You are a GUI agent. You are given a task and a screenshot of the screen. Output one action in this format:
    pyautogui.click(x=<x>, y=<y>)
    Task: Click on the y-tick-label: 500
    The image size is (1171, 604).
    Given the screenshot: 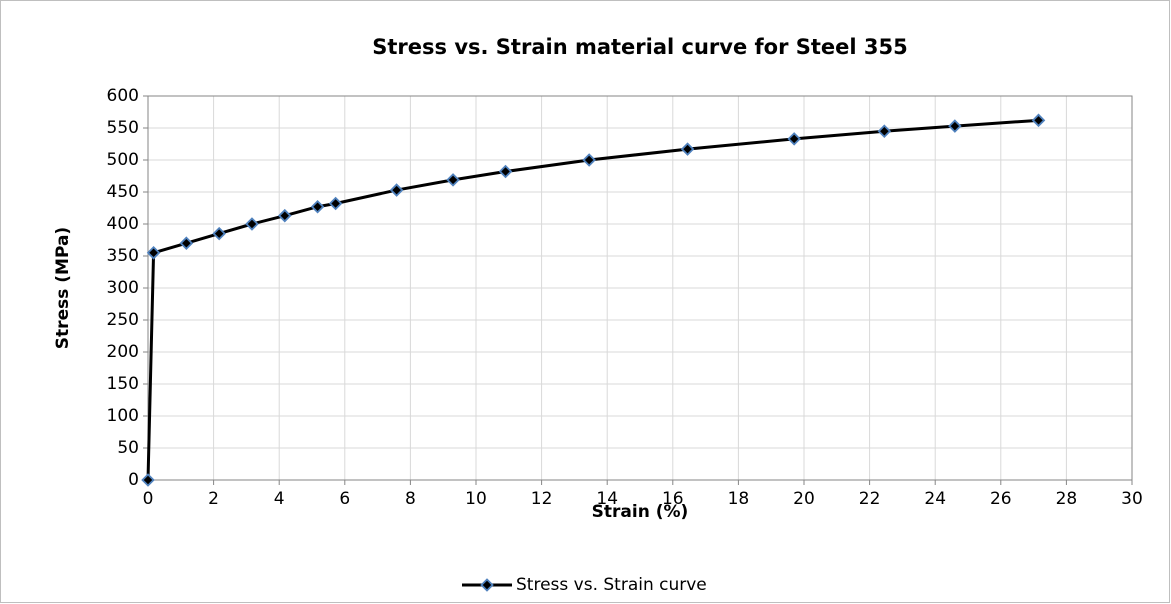 What is the action you would take?
    pyautogui.click(x=123, y=160)
    